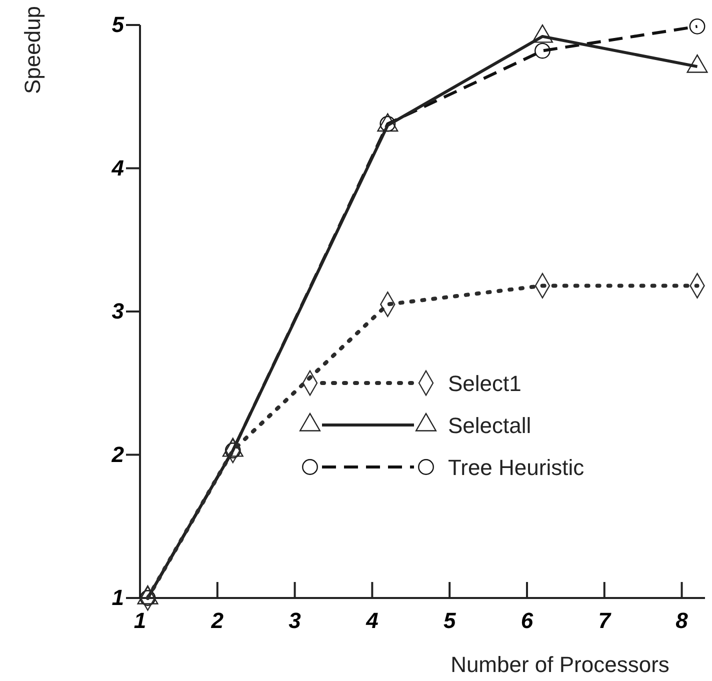 The width and height of the screenshot is (712, 681). Describe the element at coordinates (490, 425) in the screenshot. I see `legend-label: Selectall` at that location.